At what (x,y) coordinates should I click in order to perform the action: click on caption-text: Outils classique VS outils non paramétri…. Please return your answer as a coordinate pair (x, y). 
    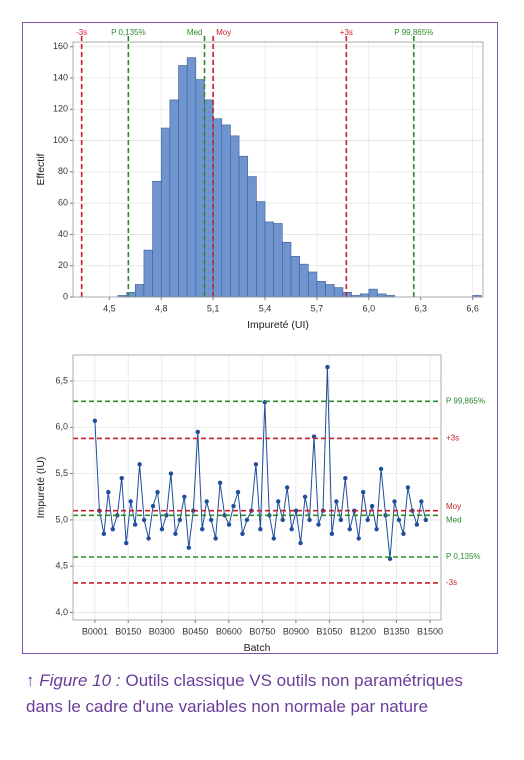
    Looking at the image, I should click on (244, 693).